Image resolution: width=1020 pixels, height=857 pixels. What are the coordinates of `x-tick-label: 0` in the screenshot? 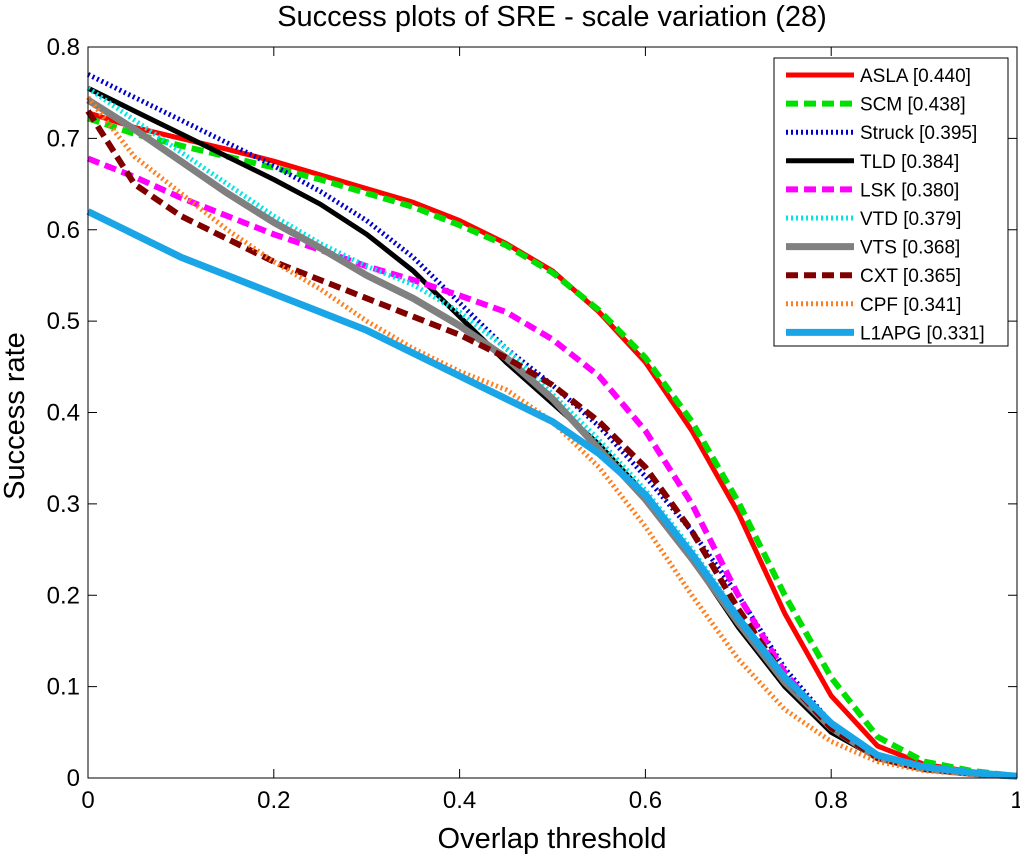 It's located at (87, 800).